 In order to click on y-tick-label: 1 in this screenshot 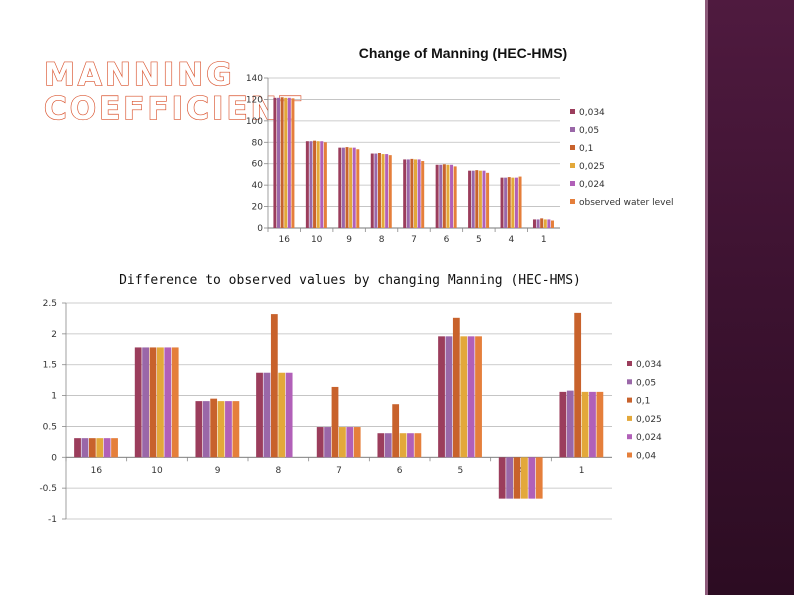, I will do `click(54, 397)`.